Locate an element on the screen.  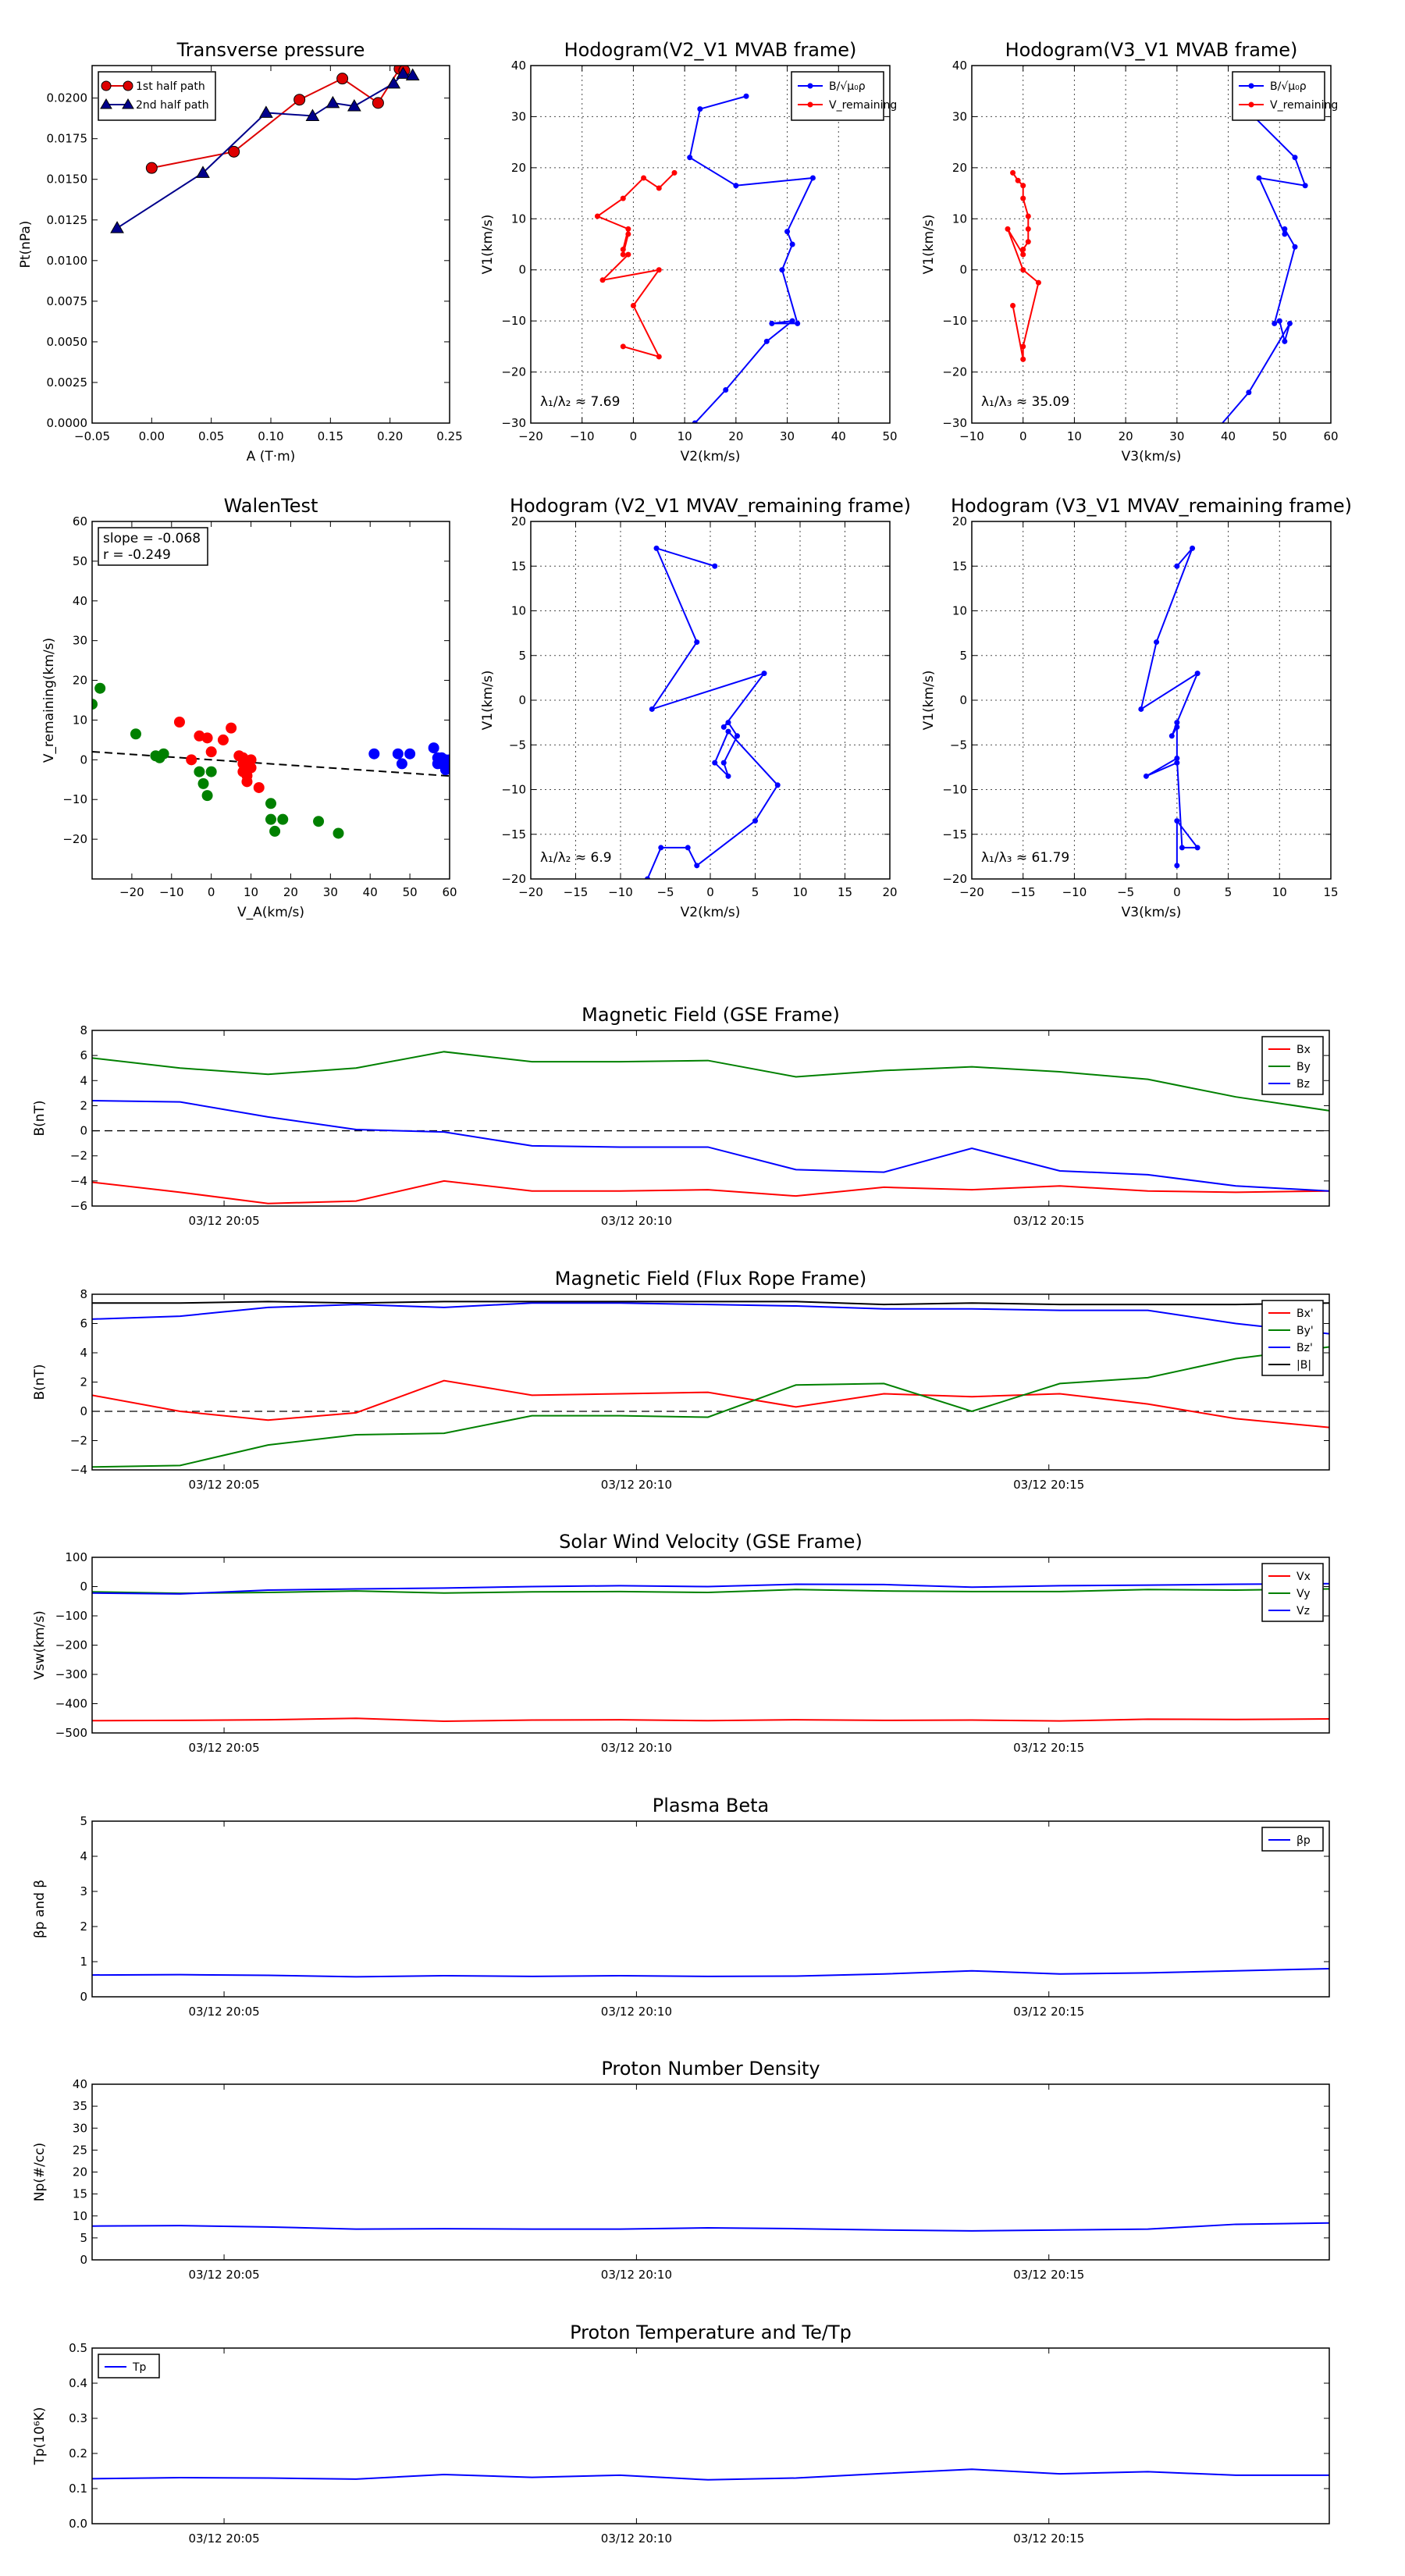
legend-label: Bz' is located at coordinates (1305, 1348).